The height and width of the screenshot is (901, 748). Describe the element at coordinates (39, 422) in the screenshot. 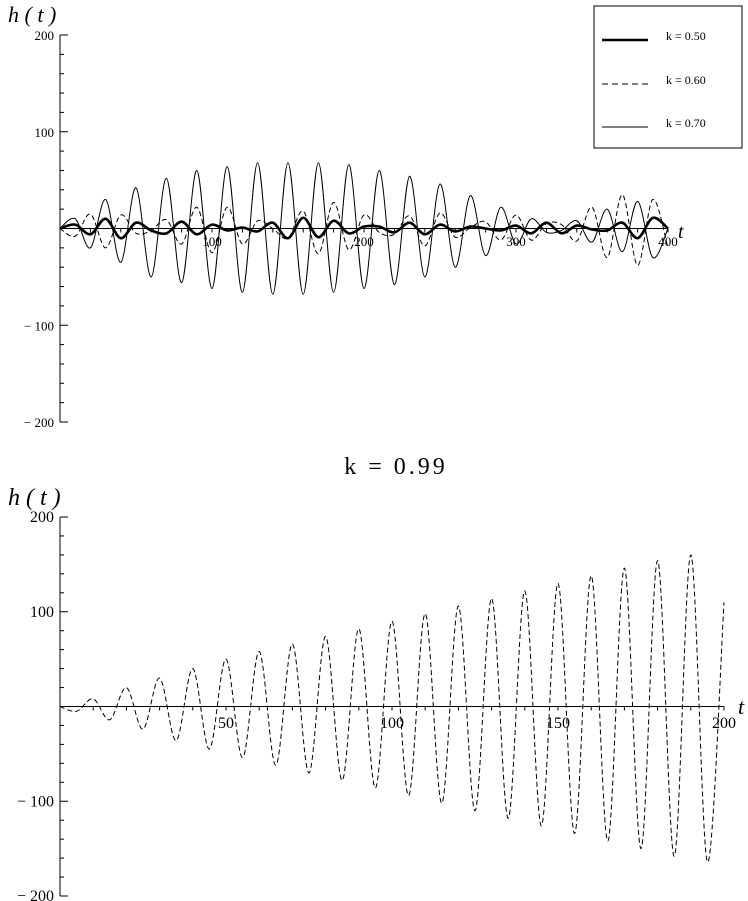

I see `top-y-tick-label: − 200` at that location.